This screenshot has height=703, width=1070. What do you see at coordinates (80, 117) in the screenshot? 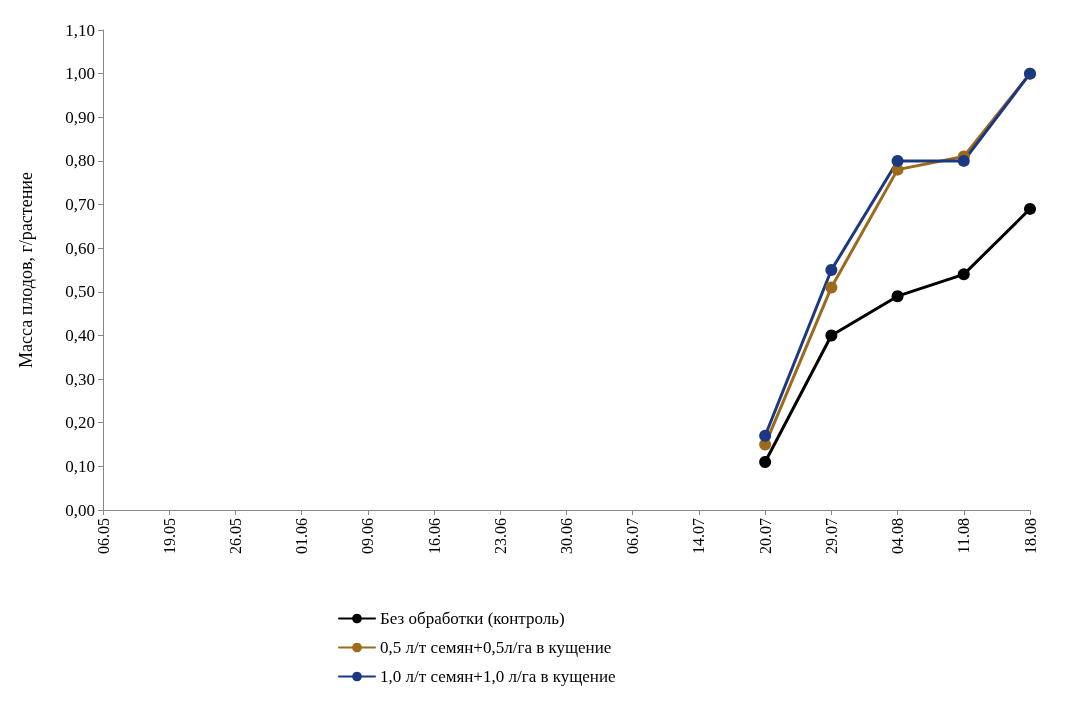
I see `y-tick-label: 0,90` at bounding box center [80, 117].